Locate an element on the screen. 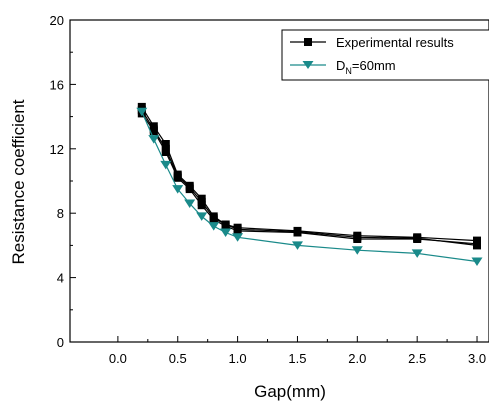 The width and height of the screenshot is (489, 401). legend-box is located at coordinates (385, 55).